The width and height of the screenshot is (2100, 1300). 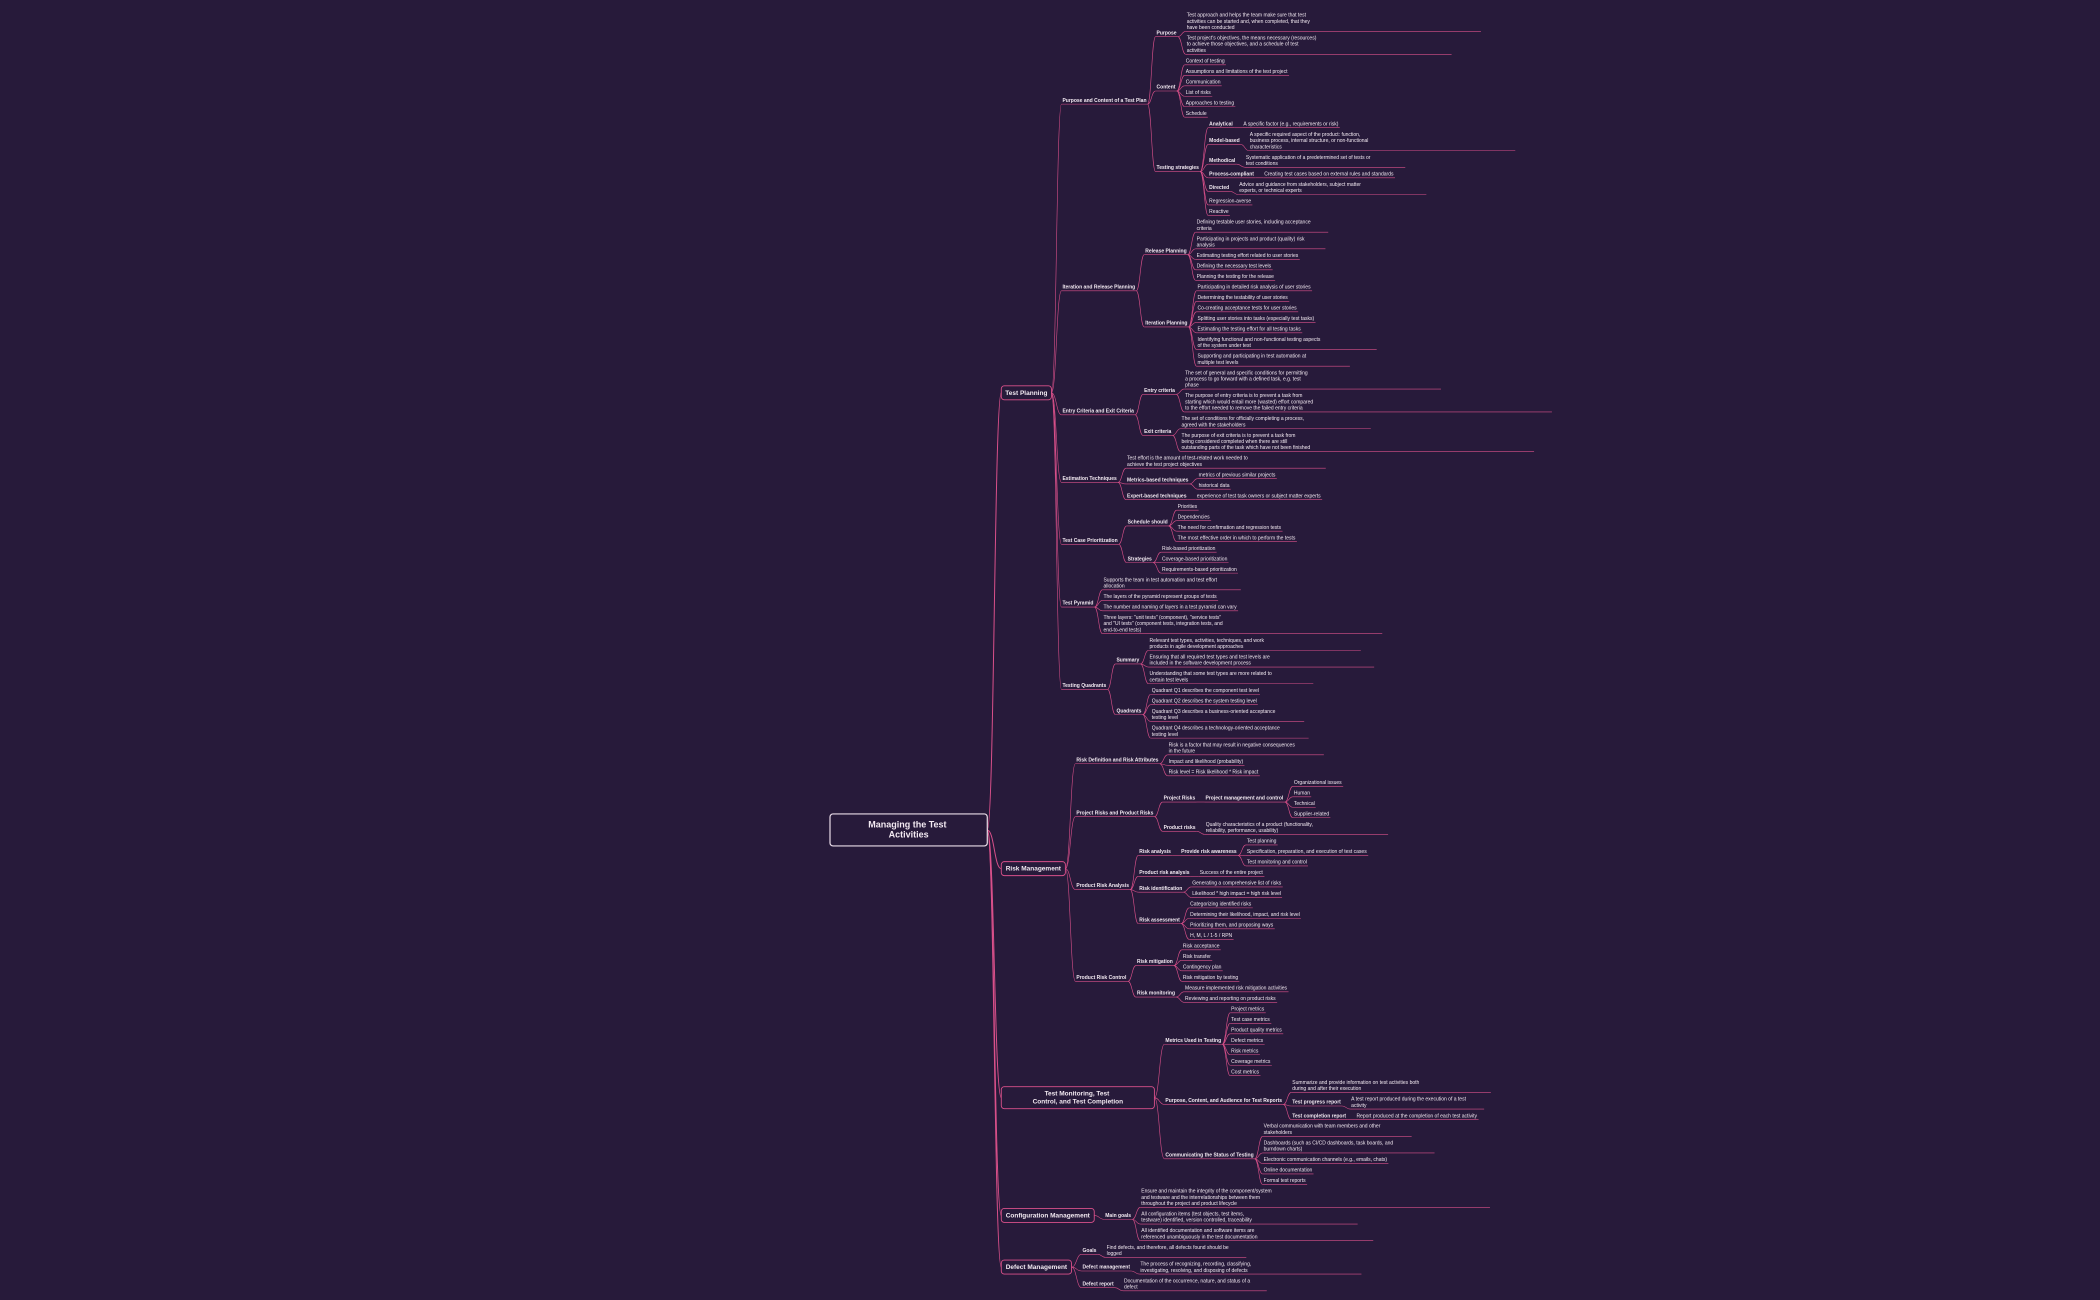 I want to click on leaf-topic: Schedule, so click(x=1196, y=114).